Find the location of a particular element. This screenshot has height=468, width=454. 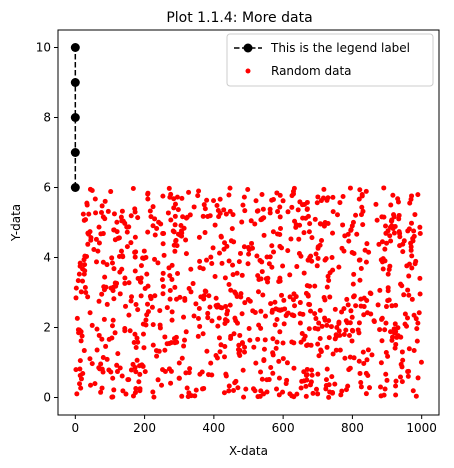

y-tick-label-2: 2 is located at coordinates (47, 328).